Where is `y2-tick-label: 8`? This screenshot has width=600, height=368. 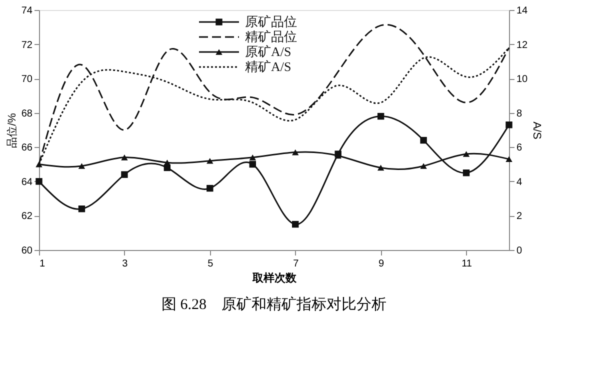 y2-tick-label: 8 is located at coordinates (519, 114).